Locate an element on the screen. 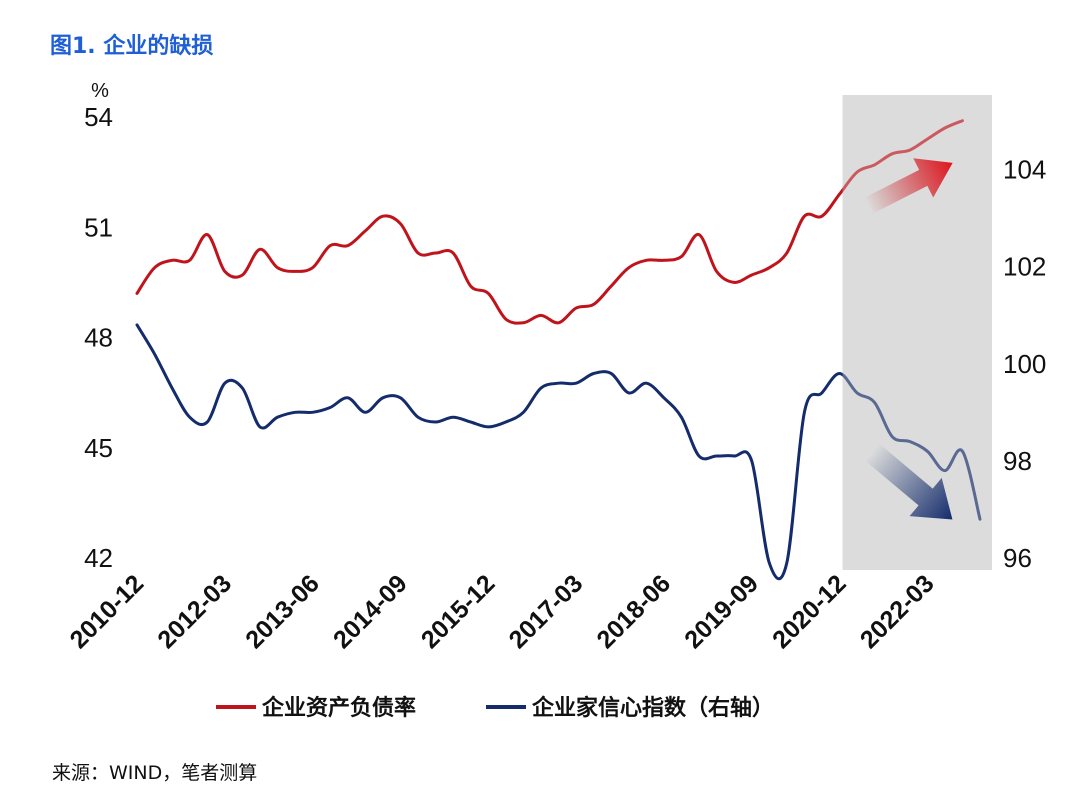  up-trend-arrow-icon is located at coordinates (908, 186).